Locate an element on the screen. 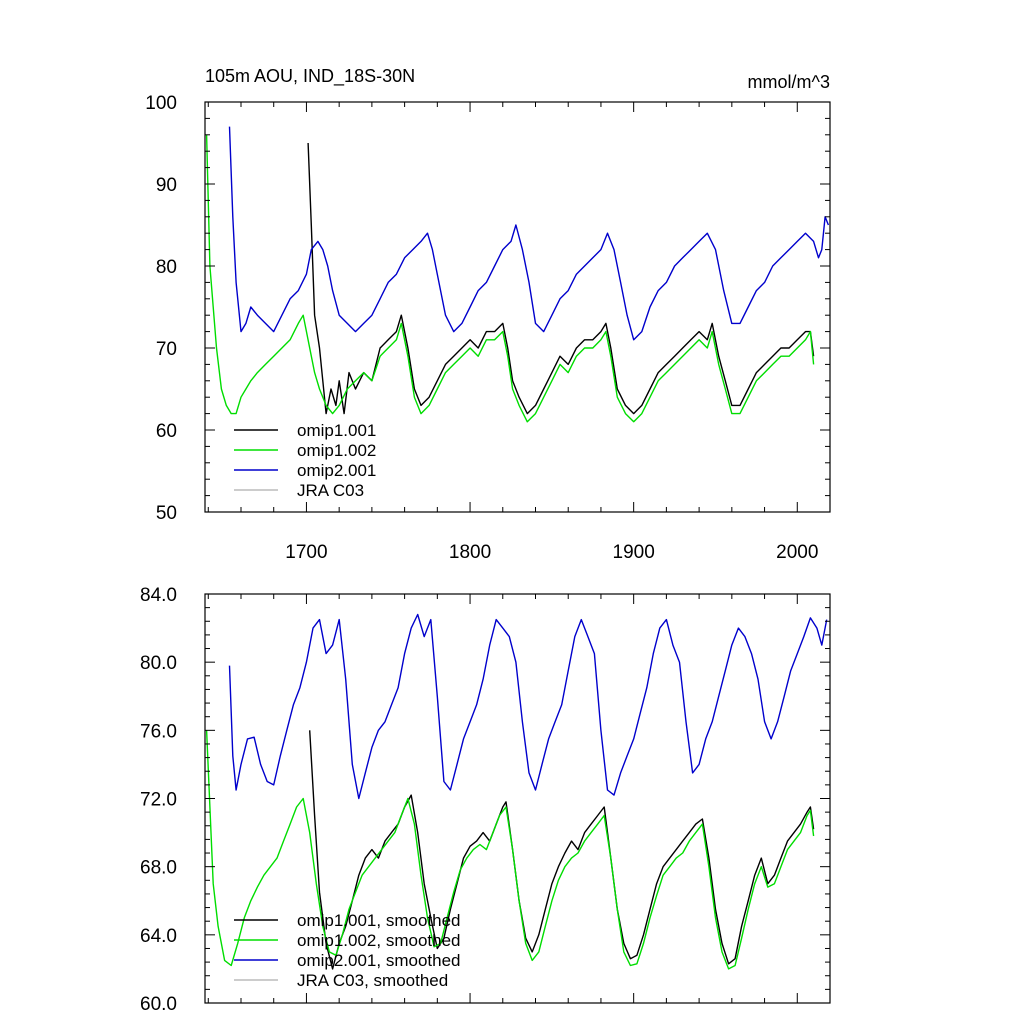 This screenshot has height=1024, width=1024. y-tick-label-1: 50 is located at coordinates (166, 513).